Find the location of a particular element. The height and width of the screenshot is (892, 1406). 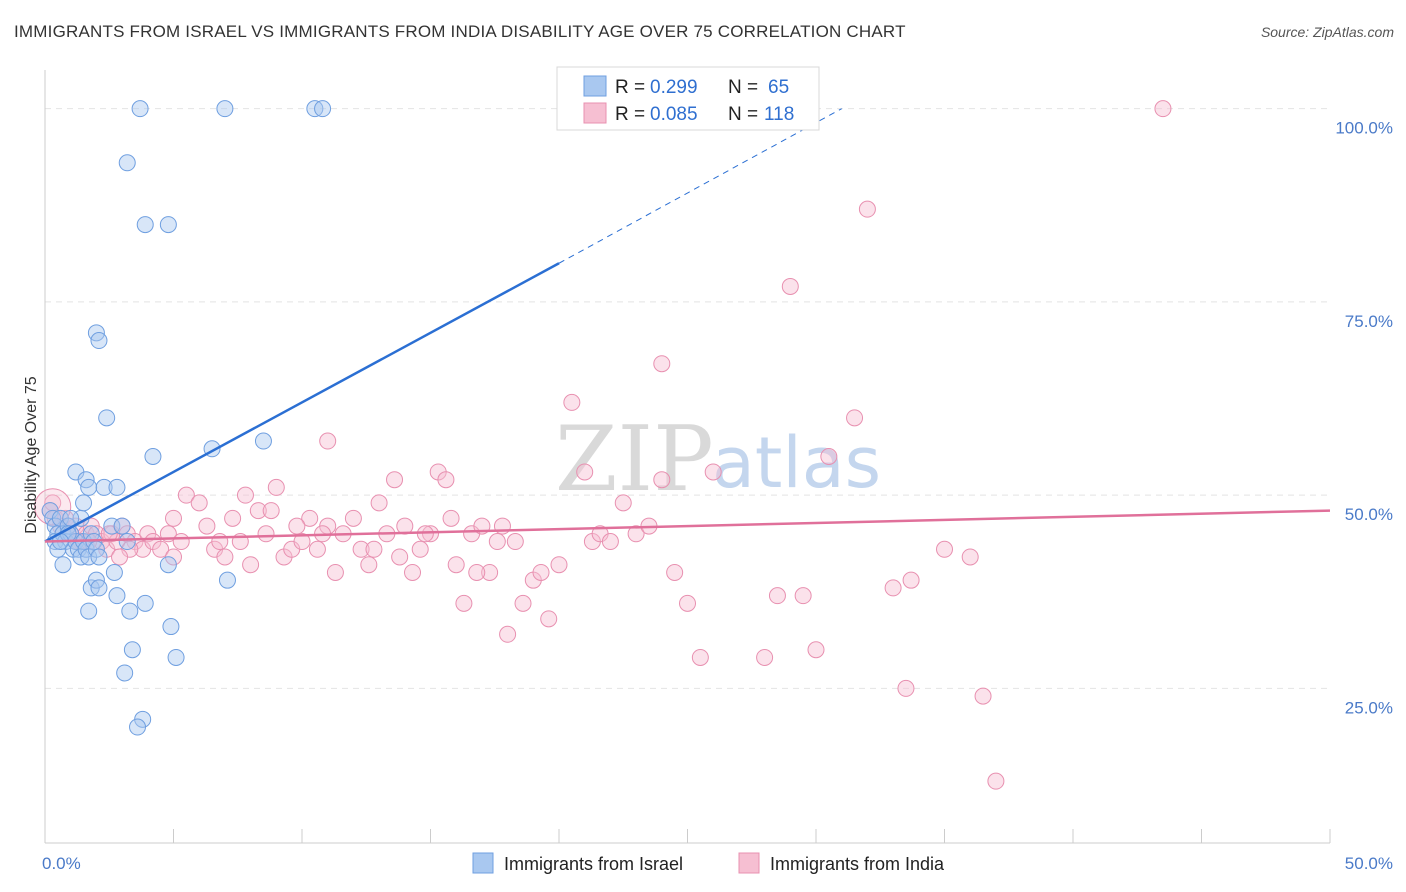

bottom-legend-swatch-israel is located at coordinates (483, 863).